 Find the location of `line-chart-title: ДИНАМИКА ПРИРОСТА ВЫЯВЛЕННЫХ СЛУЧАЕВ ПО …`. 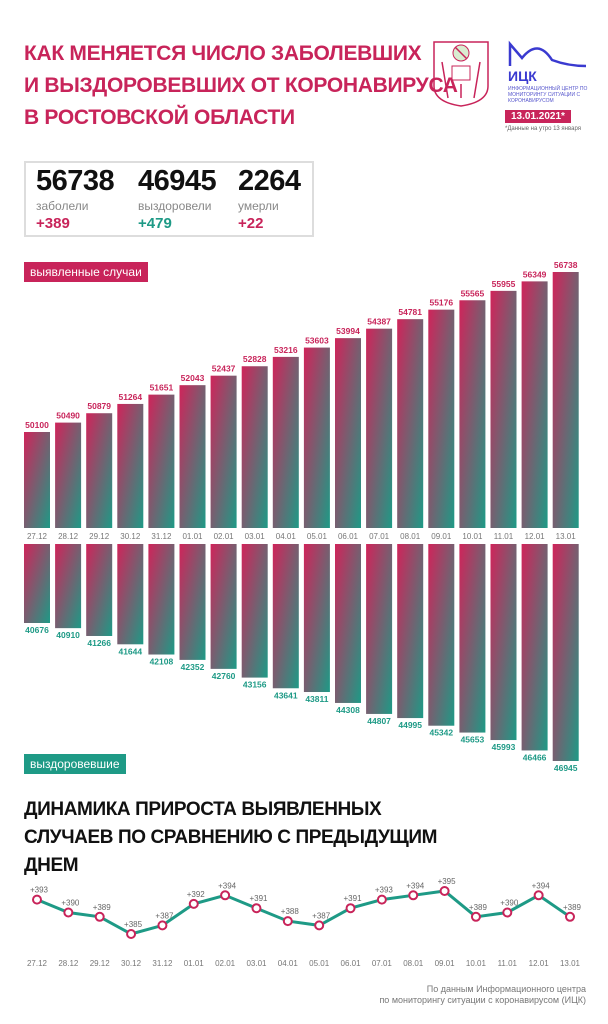

line-chart-title: ДИНАМИКА ПРИРОСТА ВЫЯВЛЕННЫХ СЛУЧАЕВ ПО … is located at coordinates (231, 837).